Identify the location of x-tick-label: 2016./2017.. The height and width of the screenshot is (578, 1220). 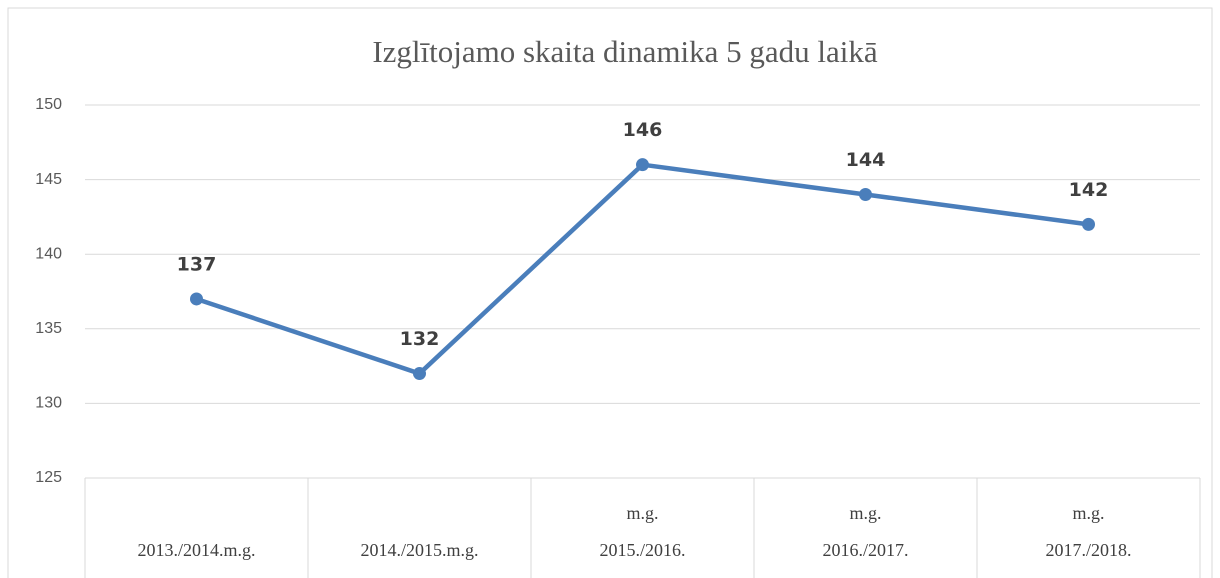
(865, 550).